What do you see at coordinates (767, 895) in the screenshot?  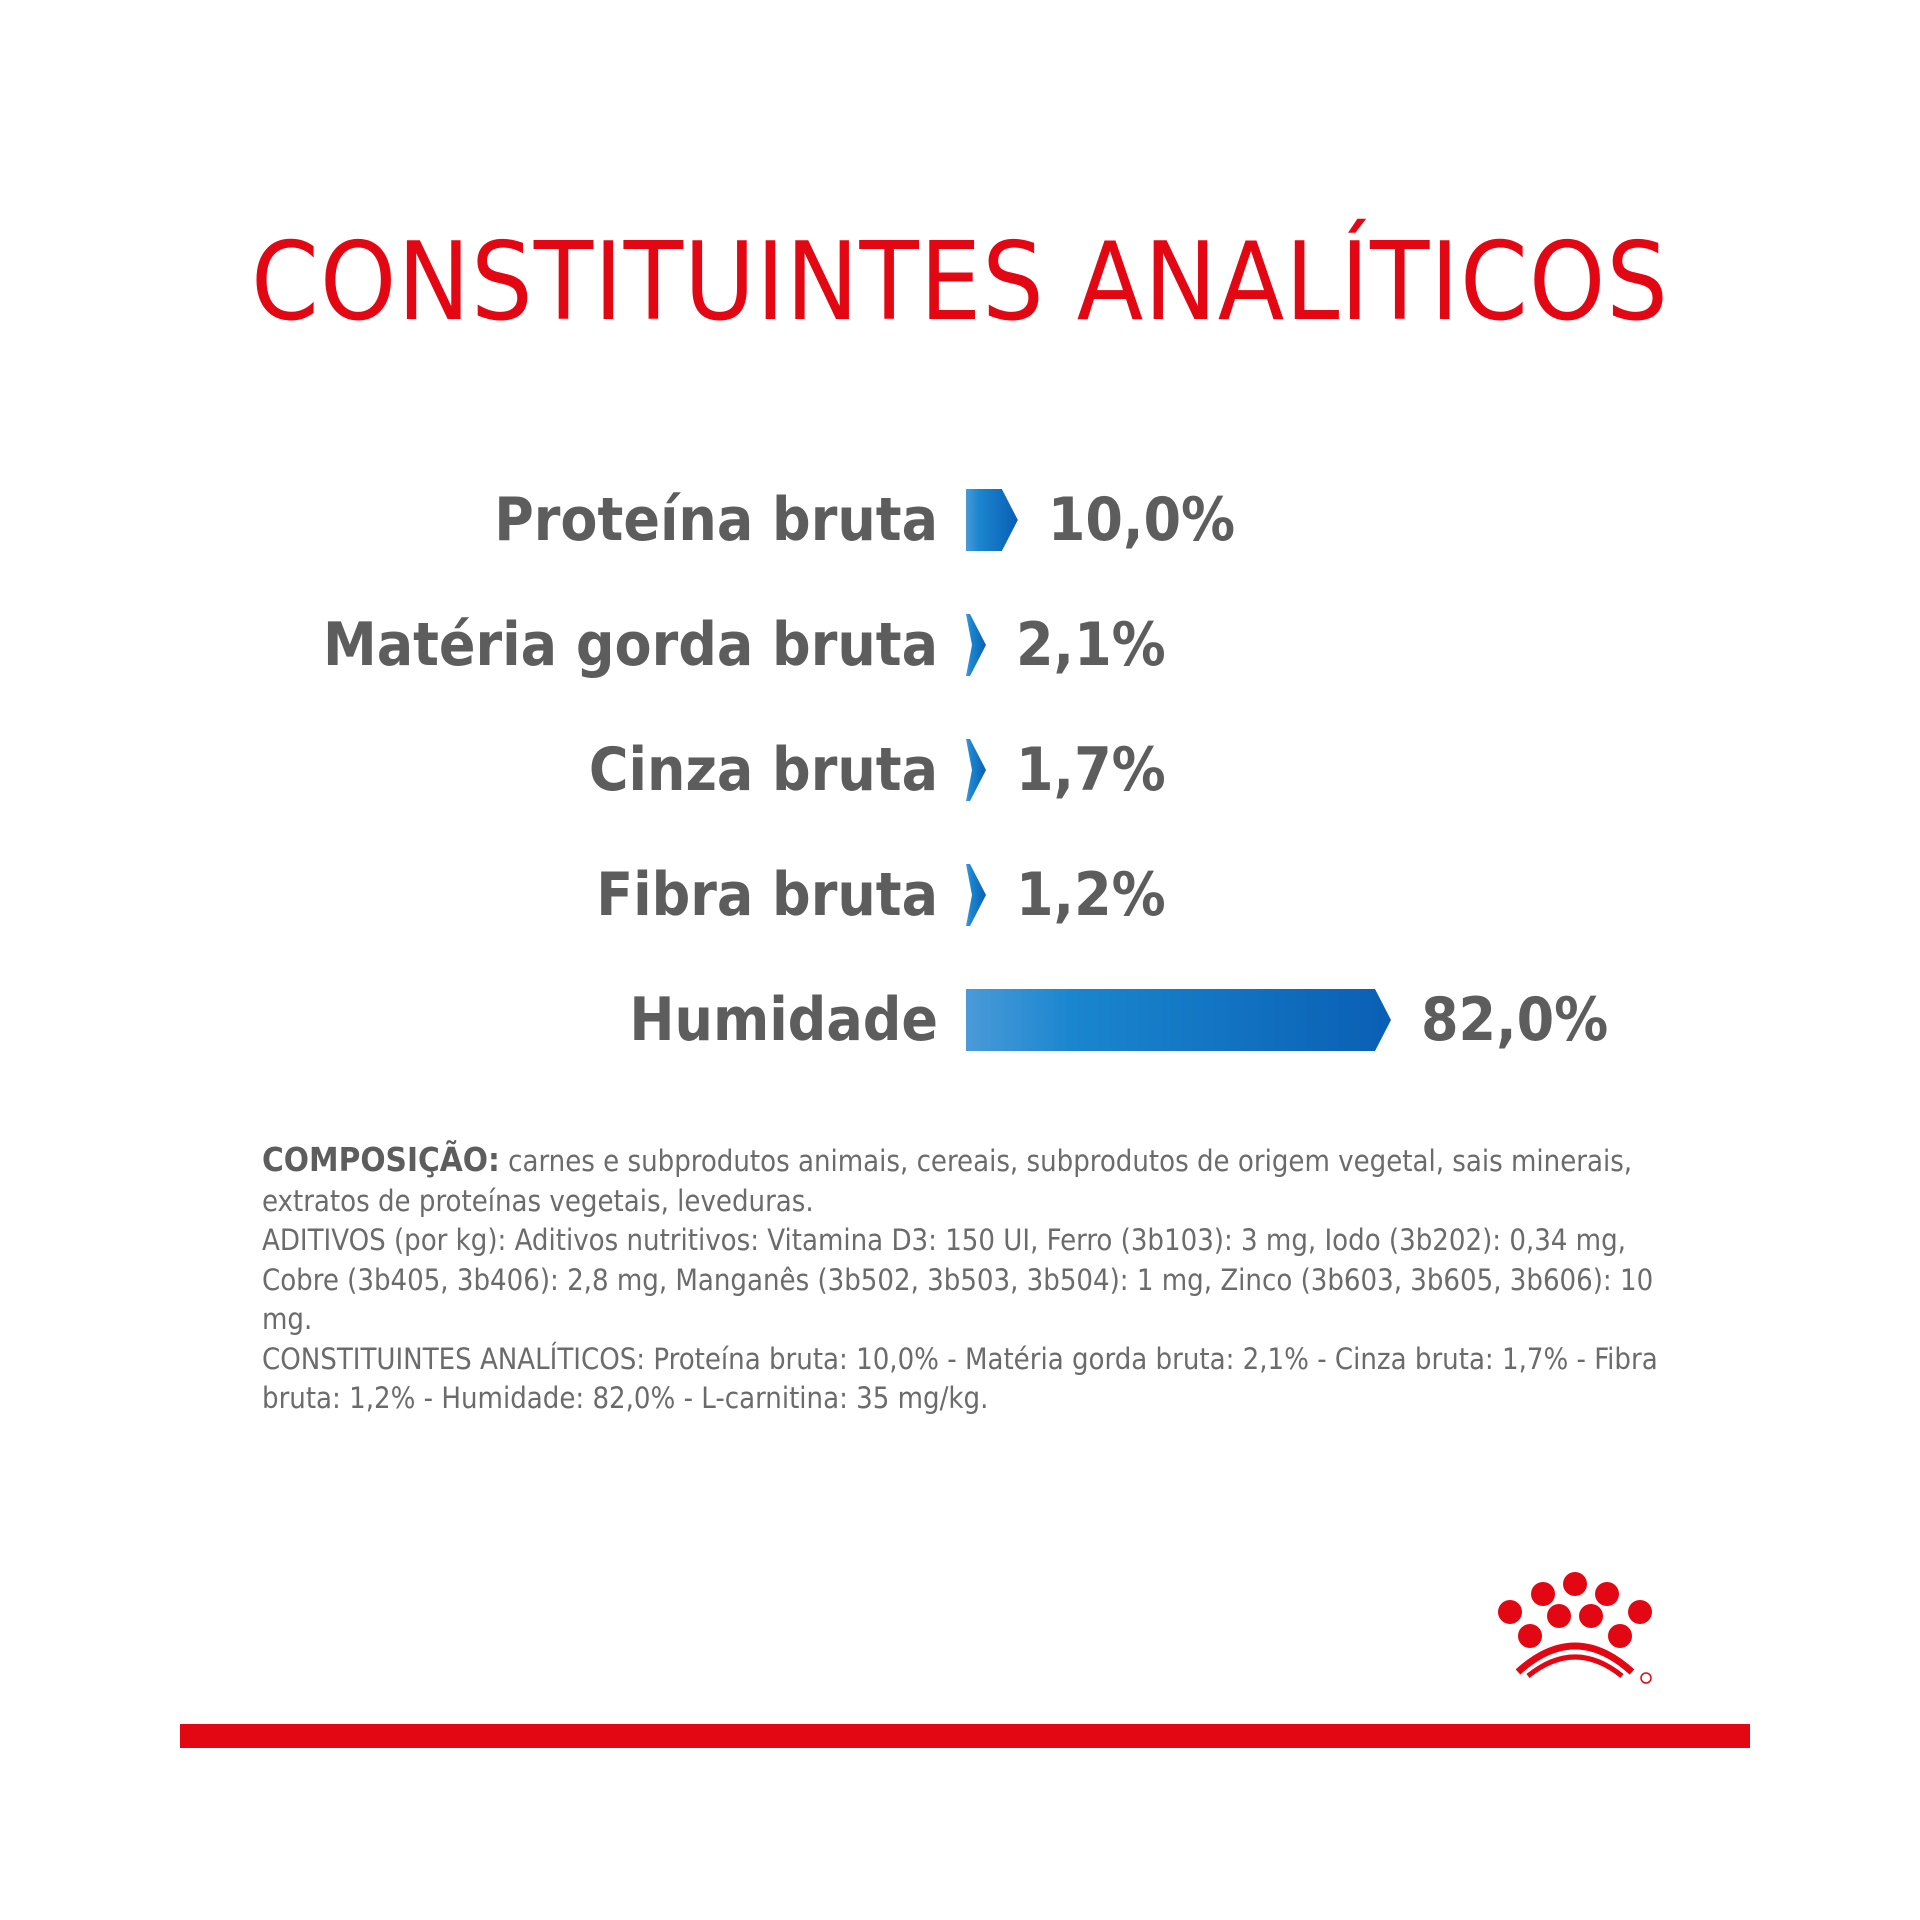 I see `bar-label: Fibra bruta` at bounding box center [767, 895].